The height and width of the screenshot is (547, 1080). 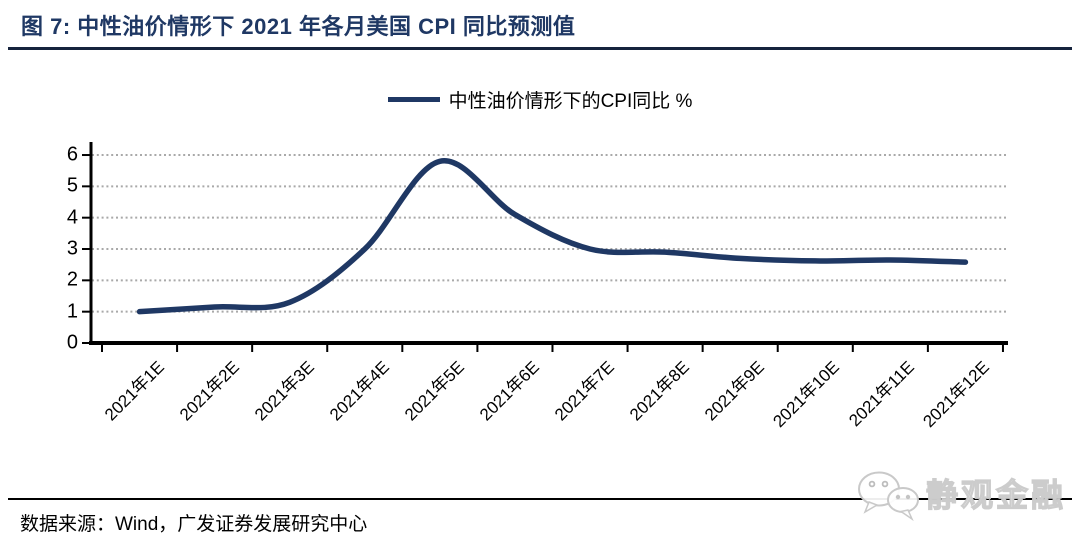 I want to click on chart-legend: 中性油价情形下的CPI同比 %, so click(x=540, y=99).